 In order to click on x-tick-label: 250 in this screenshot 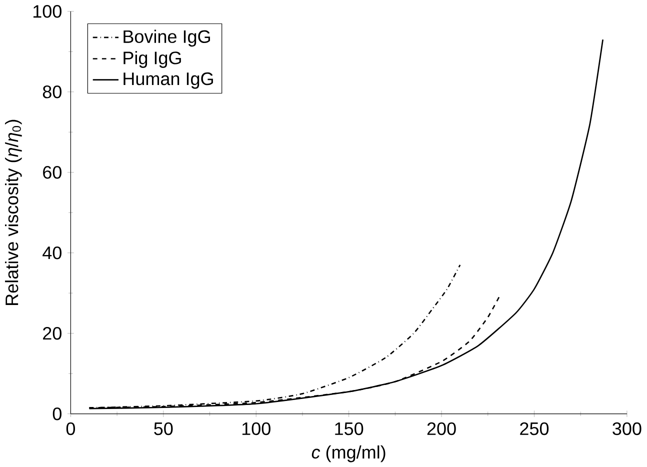, I will do `click(534, 428)`.